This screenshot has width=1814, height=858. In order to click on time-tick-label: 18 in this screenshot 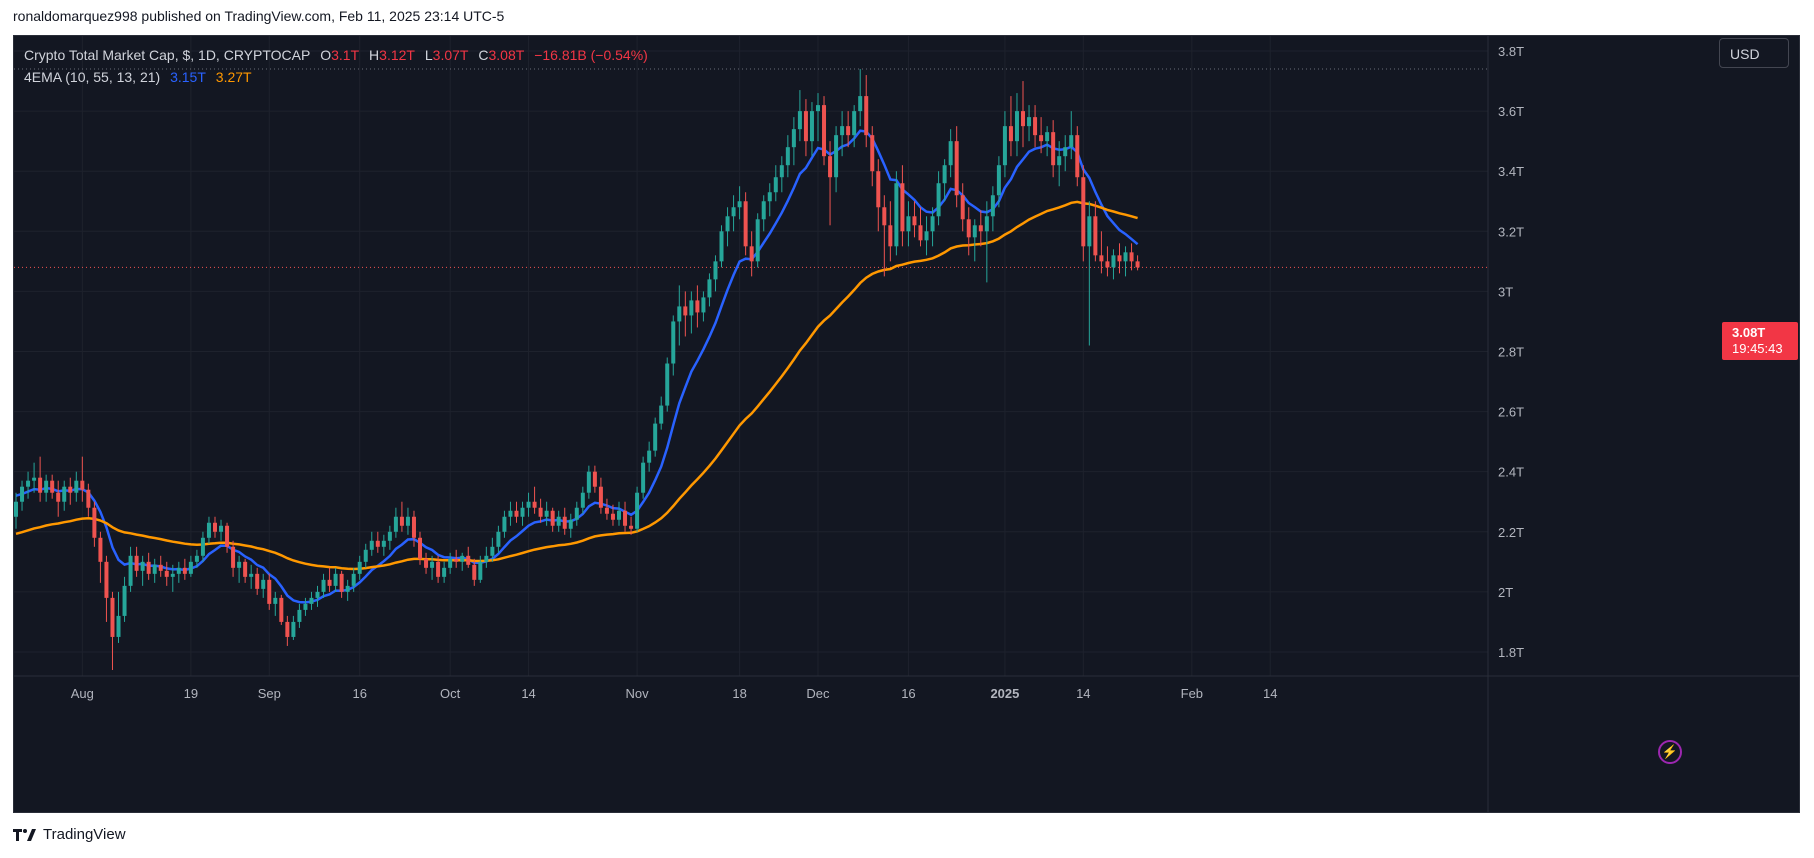, I will do `click(739, 693)`.